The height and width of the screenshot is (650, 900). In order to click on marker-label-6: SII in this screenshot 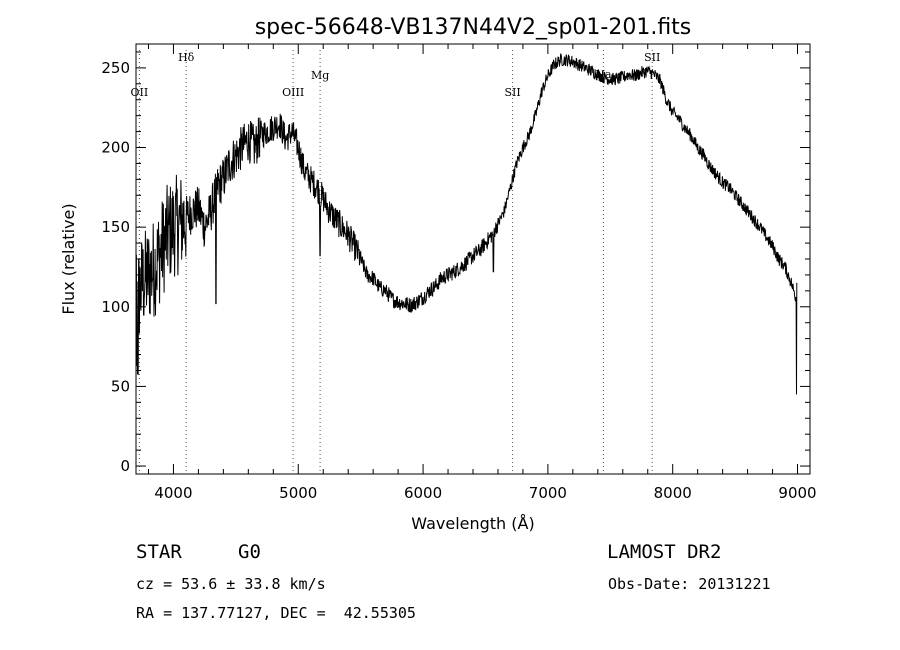, I will do `click(652, 57)`.